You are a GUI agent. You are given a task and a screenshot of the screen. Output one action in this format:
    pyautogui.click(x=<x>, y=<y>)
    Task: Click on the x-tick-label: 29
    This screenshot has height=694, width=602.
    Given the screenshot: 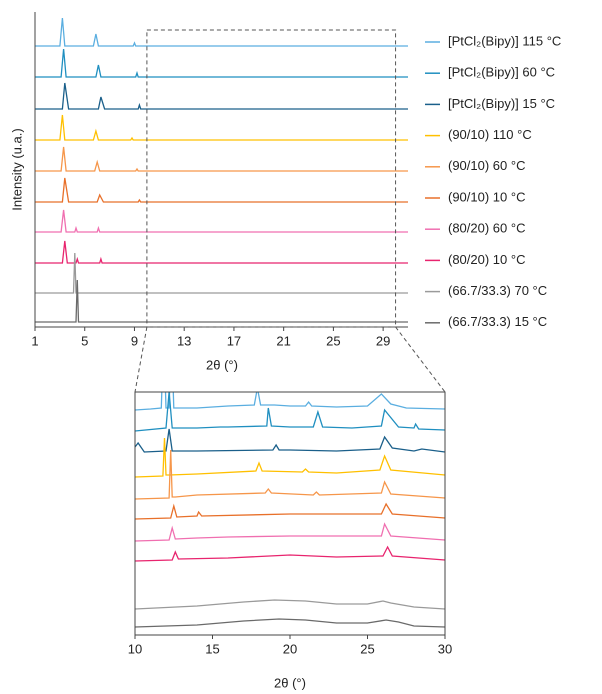 What is the action you would take?
    pyautogui.click(x=383, y=340)
    